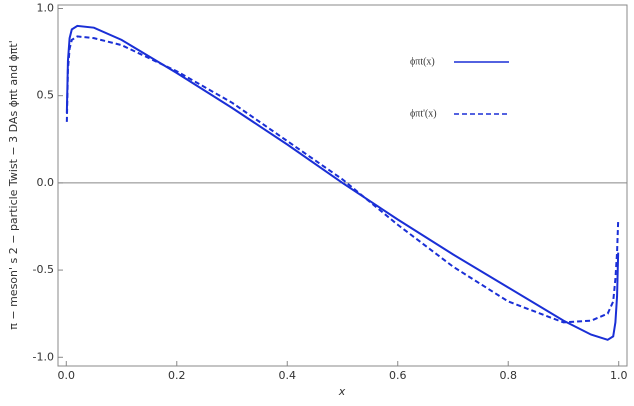 Image resolution: width=634 pixels, height=406 pixels. I want to click on x-tick-label: 0.8, so click(508, 375).